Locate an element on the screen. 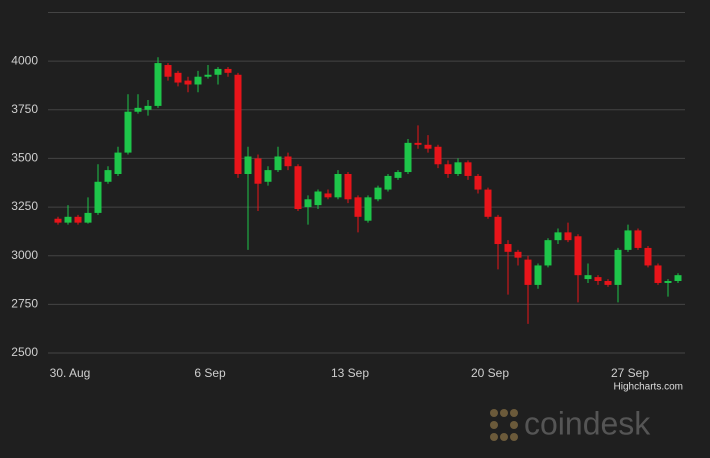 This screenshot has height=458, width=710. x-tick-label: 6 Sep is located at coordinates (210, 373).